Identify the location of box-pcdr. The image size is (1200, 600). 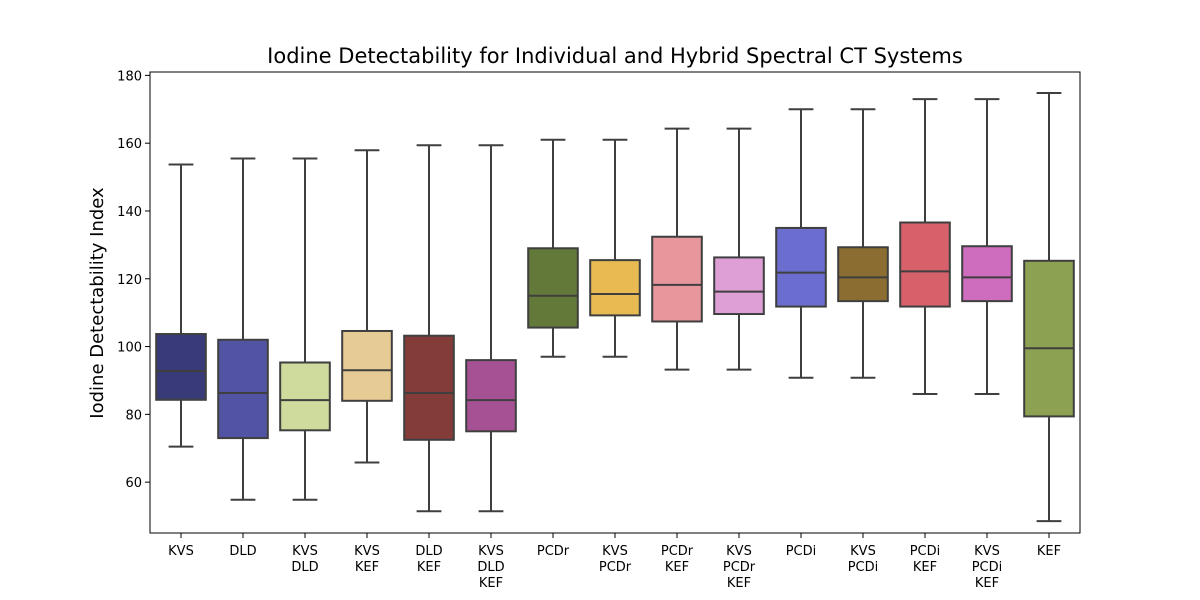
(553, 248).